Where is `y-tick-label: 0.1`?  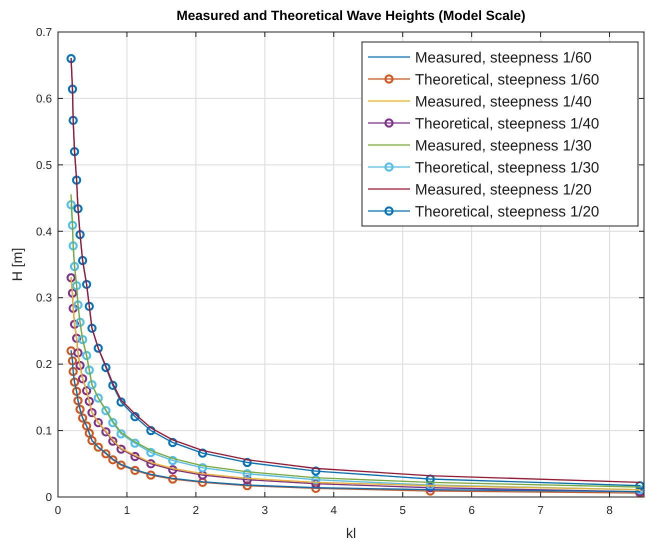 y-tick-label: 0.1 is located at coordinates (44, 432).